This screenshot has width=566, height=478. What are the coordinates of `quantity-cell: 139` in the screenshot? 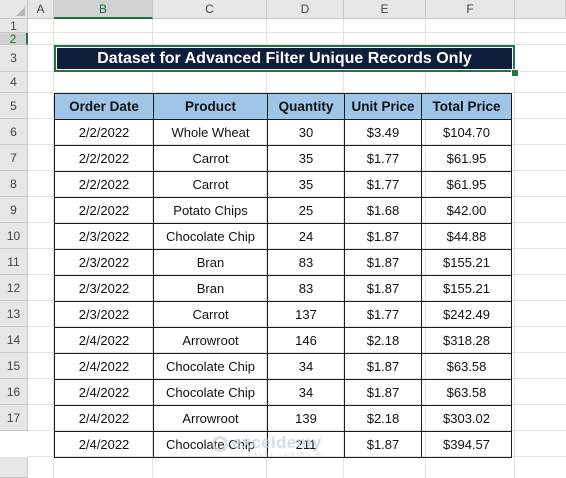 It's located at (306, 418).